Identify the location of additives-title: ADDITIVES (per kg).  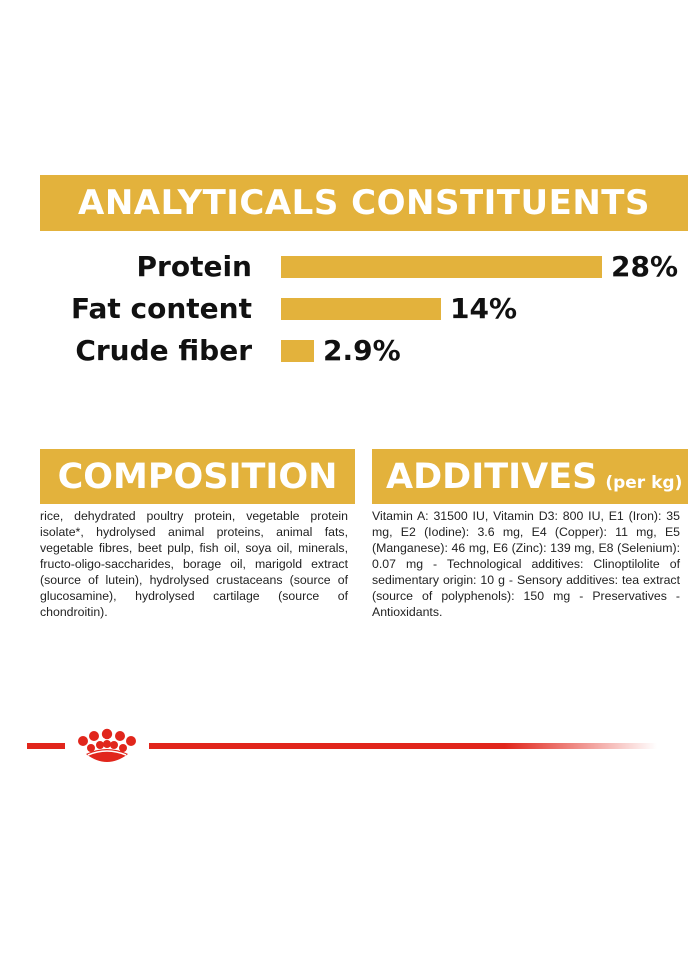
(530, 476).